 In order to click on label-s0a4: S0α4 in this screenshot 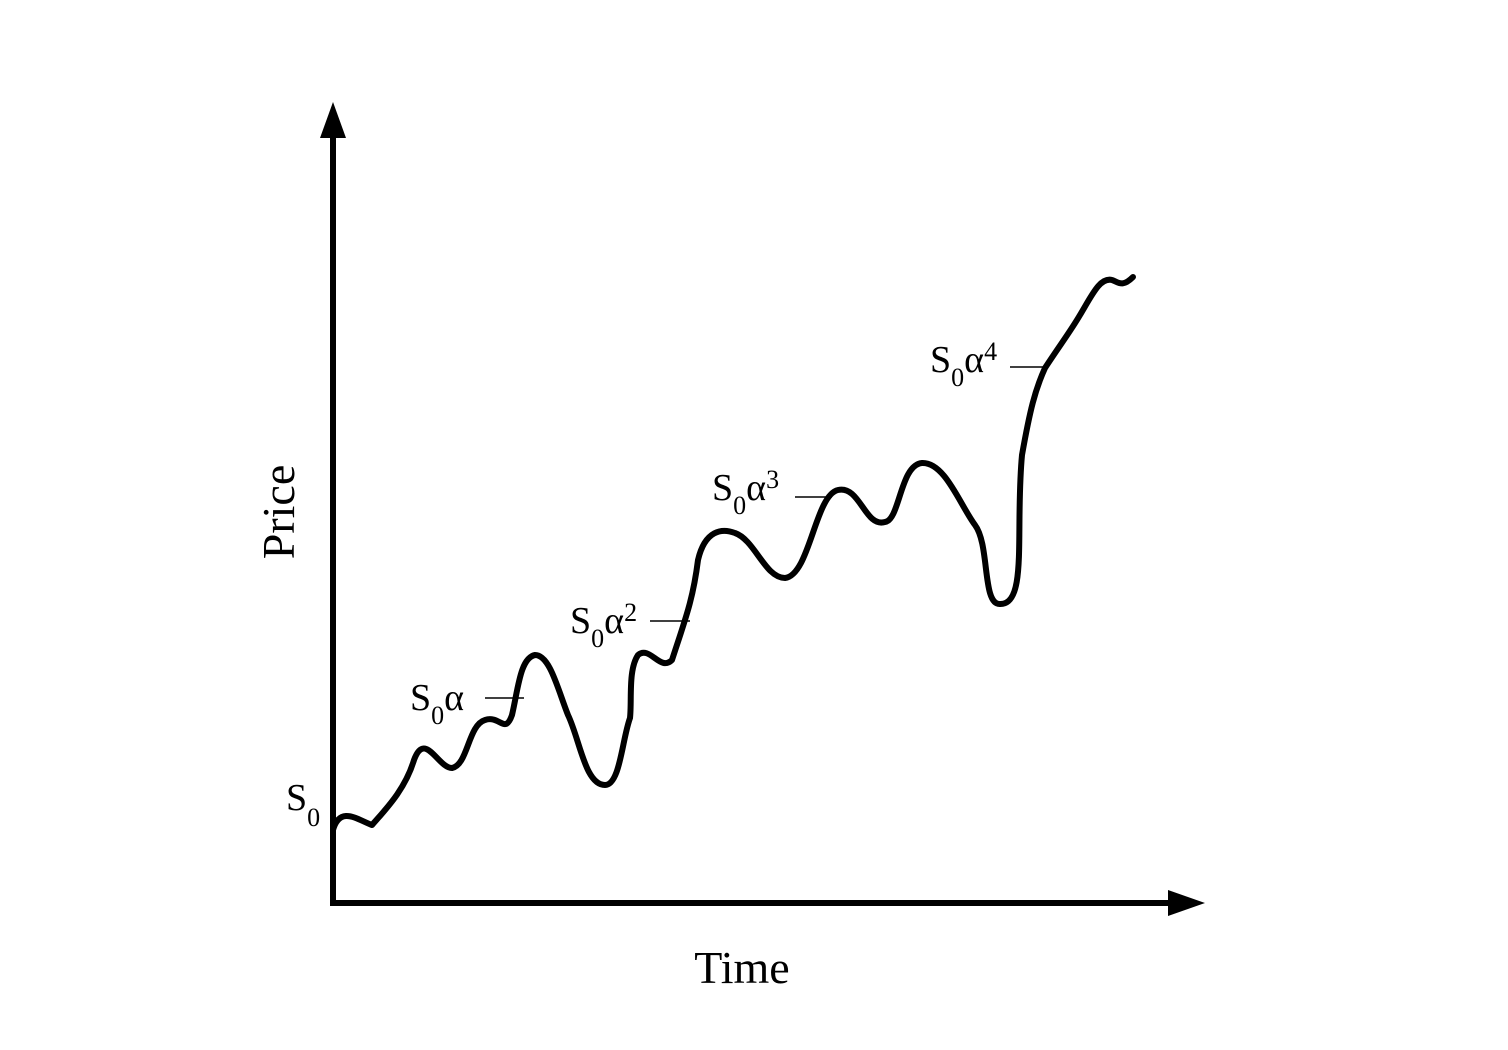, I will do `click(963, 364)`.